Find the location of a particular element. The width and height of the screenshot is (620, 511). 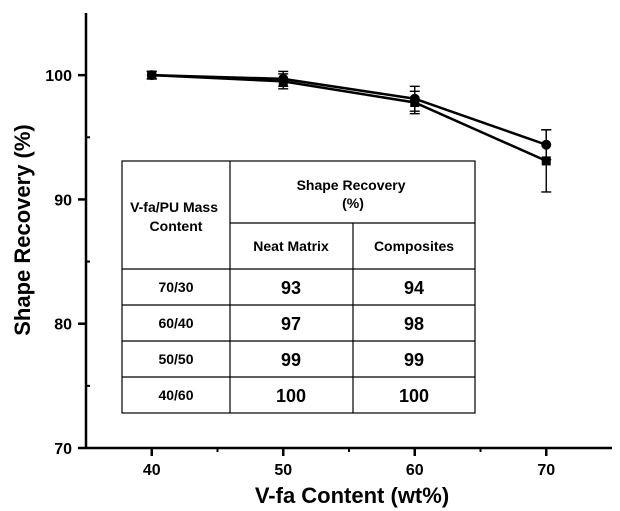

table-cell: 93 is located at coordinates (291, 288).